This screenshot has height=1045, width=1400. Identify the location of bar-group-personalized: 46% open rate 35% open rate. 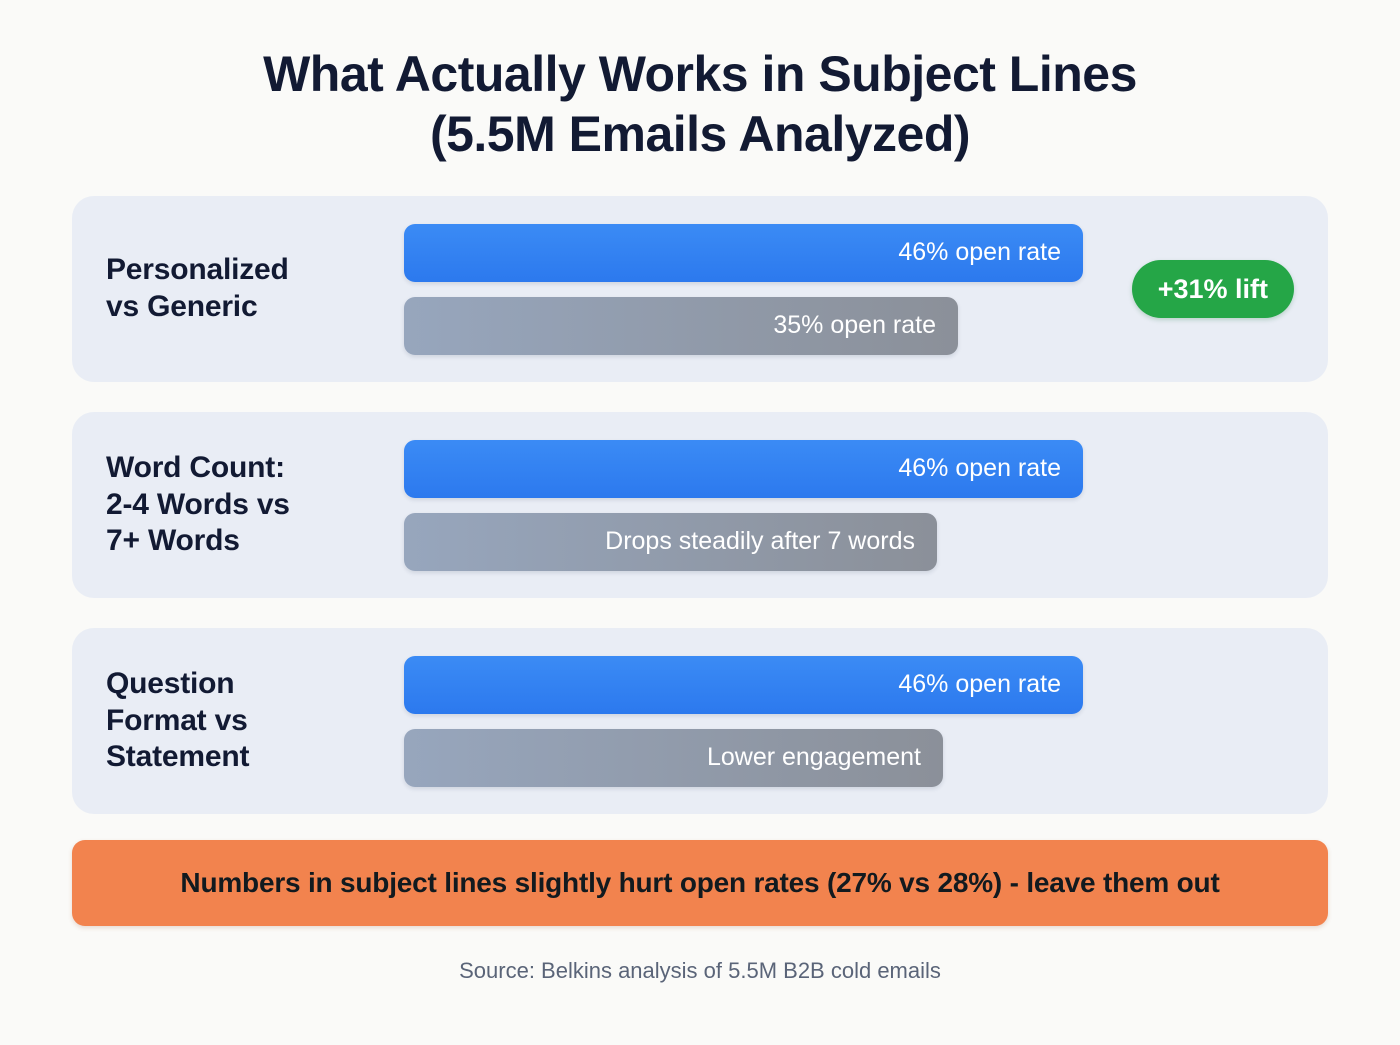
(867, 289).